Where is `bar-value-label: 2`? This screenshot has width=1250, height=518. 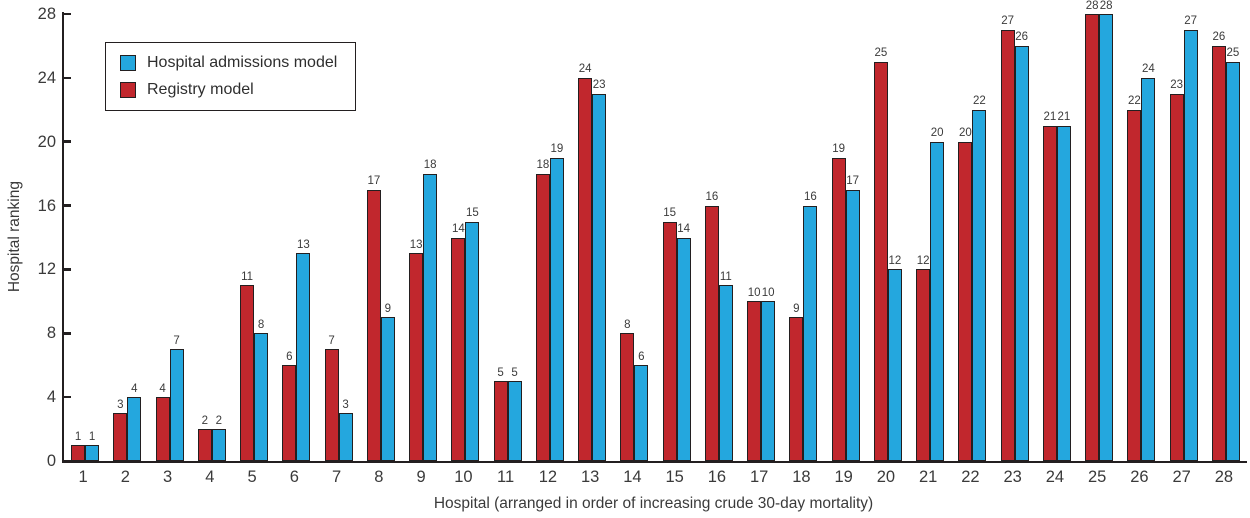 bar-value-label: 2 is located at coordinates (219, 420).